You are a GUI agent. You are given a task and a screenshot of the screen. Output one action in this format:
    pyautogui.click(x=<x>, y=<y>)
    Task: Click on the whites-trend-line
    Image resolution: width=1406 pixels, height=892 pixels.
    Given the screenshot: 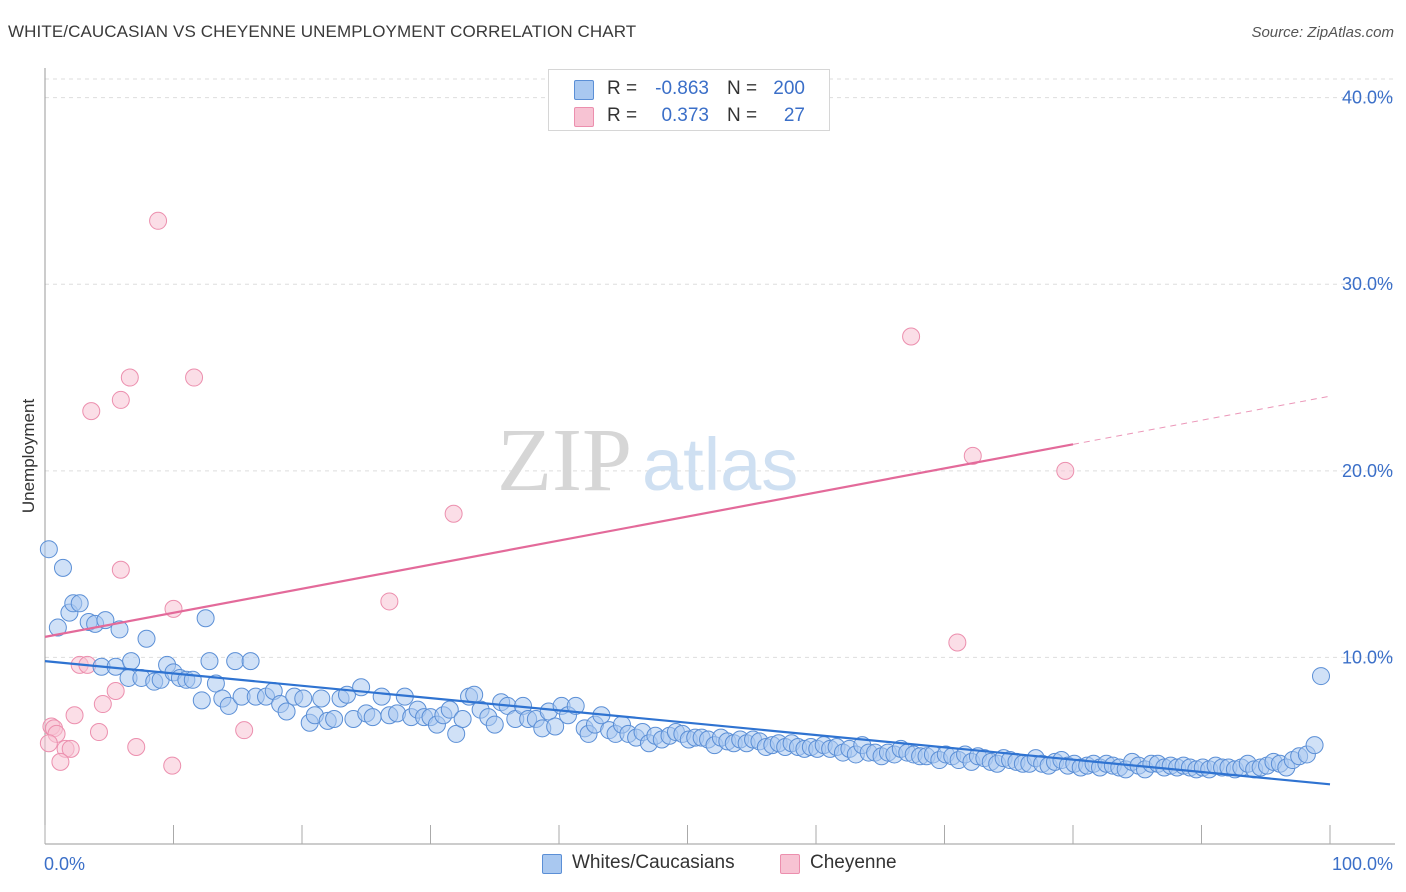 What is the action you would take?
    pyautogui.click(x=687, y=723)
    